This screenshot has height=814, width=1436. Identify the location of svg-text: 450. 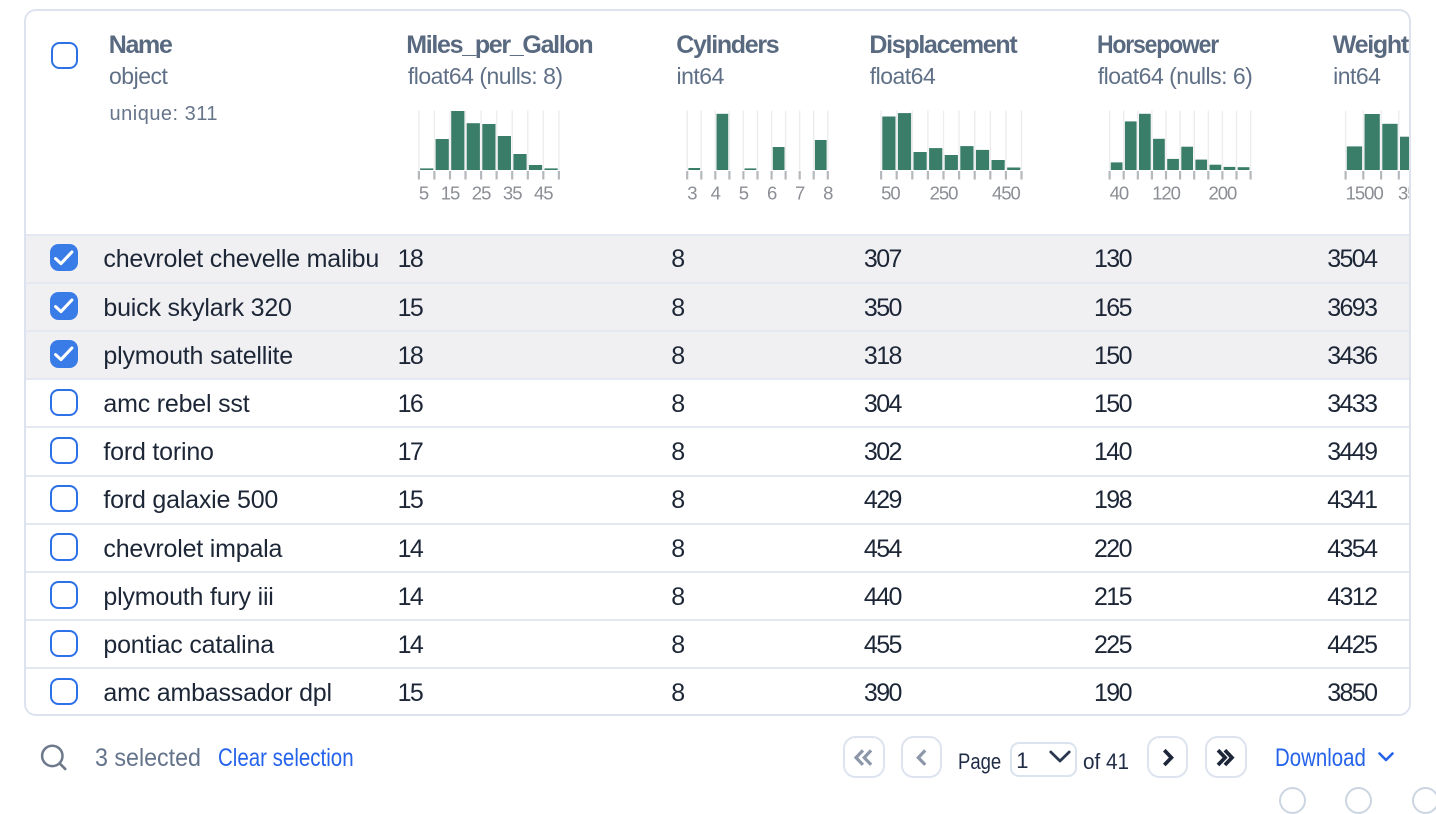
(1006, 192).